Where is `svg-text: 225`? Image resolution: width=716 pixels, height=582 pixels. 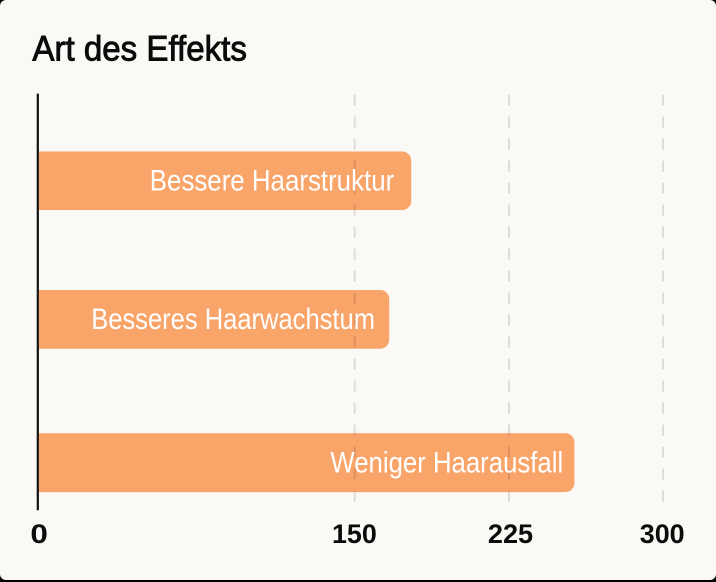
svg-text: 225 is located at coordinates (510, 534).